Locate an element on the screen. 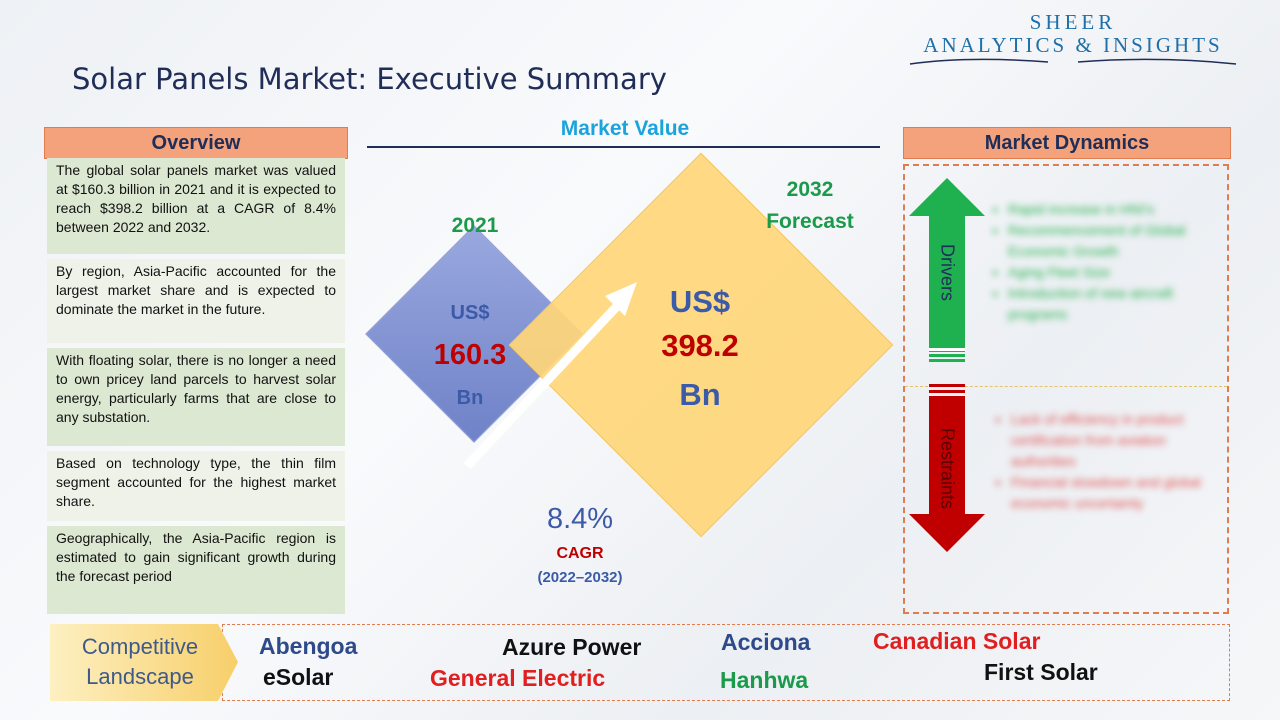 The height and width of the screenshot is (720, 1280). page-title: Solar Panels Market: Executive Summary is located at coordinates (369, 79).